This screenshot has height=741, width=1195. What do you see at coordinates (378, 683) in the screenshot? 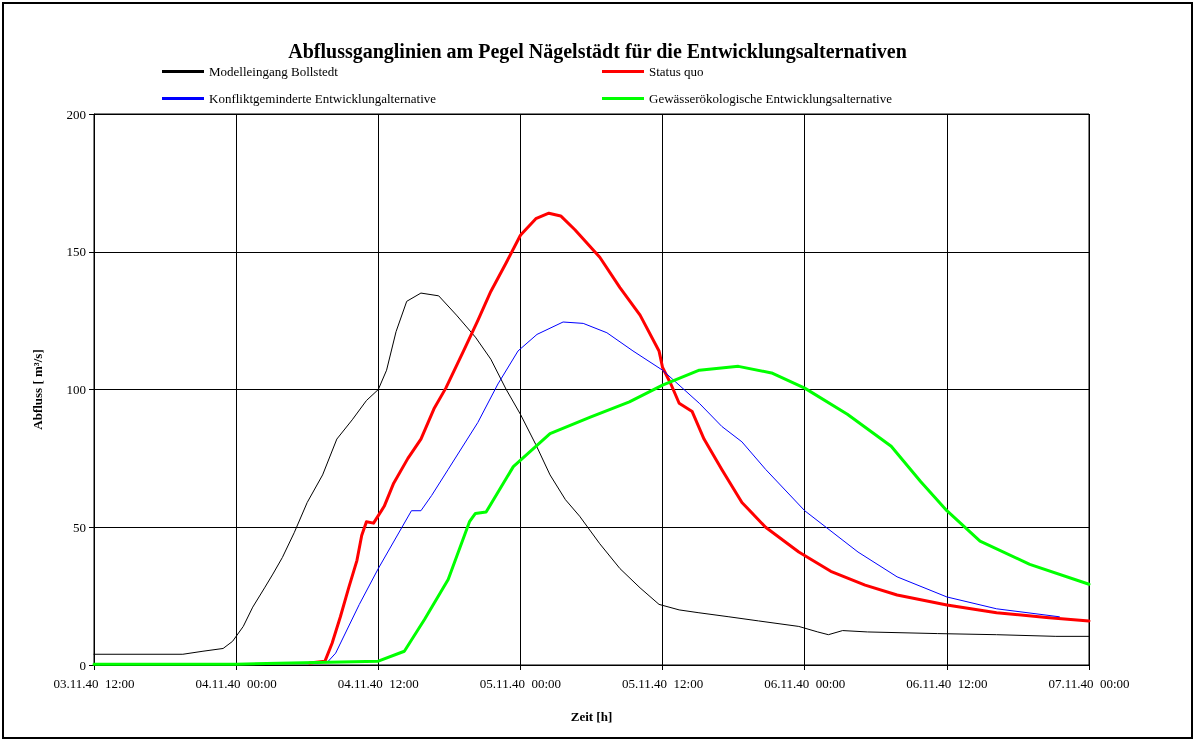
I see `x-tick-label: 04.11.40 12:00` at bounding box center [378, 683].